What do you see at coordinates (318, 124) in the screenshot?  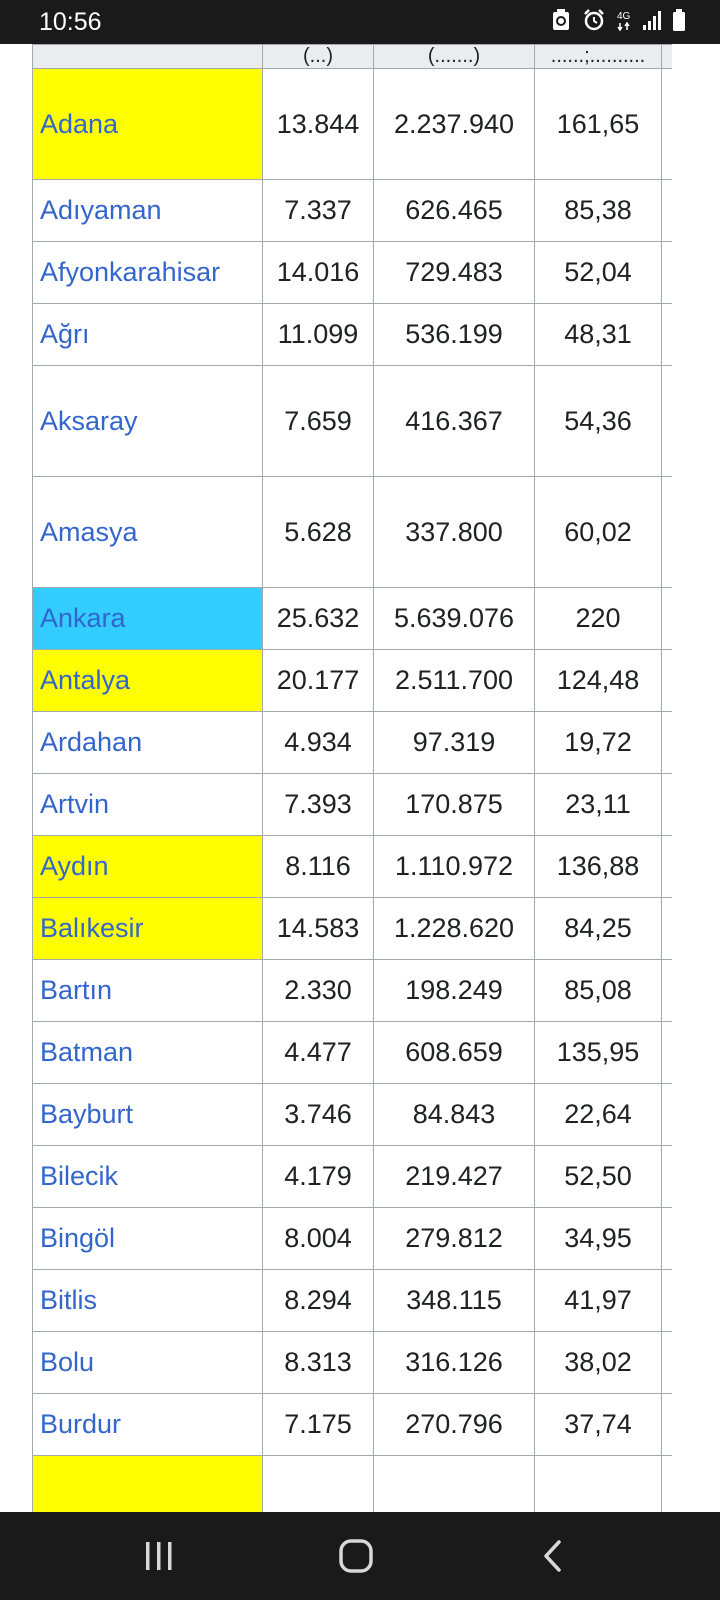 I see `area-cell: 13.844` at bounding box center [318, 124].